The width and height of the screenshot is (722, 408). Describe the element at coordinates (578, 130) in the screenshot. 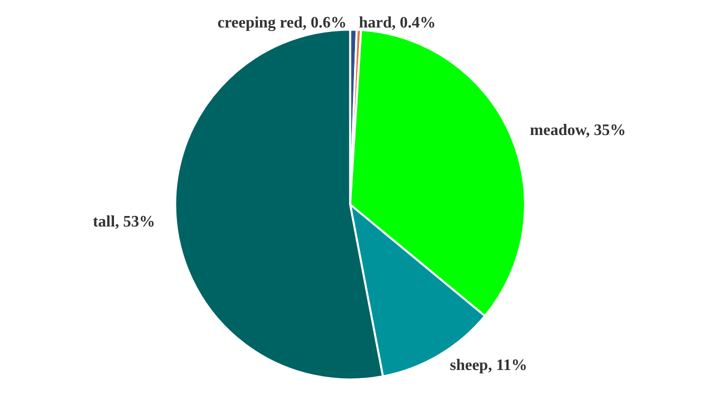

I see `slice-label: meadow, 35%` at that location.